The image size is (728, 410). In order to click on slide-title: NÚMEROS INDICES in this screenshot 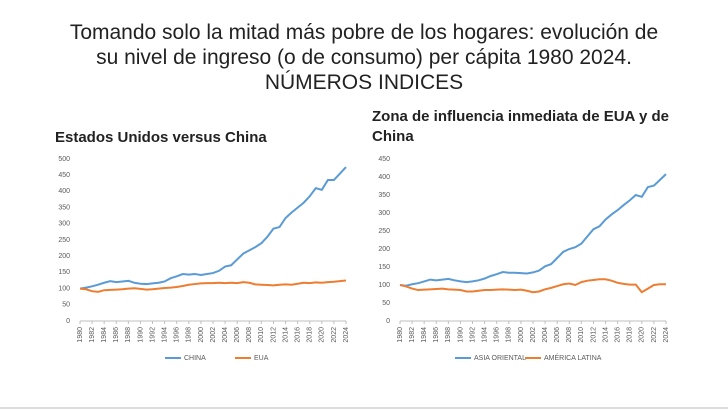, I will do `click(364, 82)`.